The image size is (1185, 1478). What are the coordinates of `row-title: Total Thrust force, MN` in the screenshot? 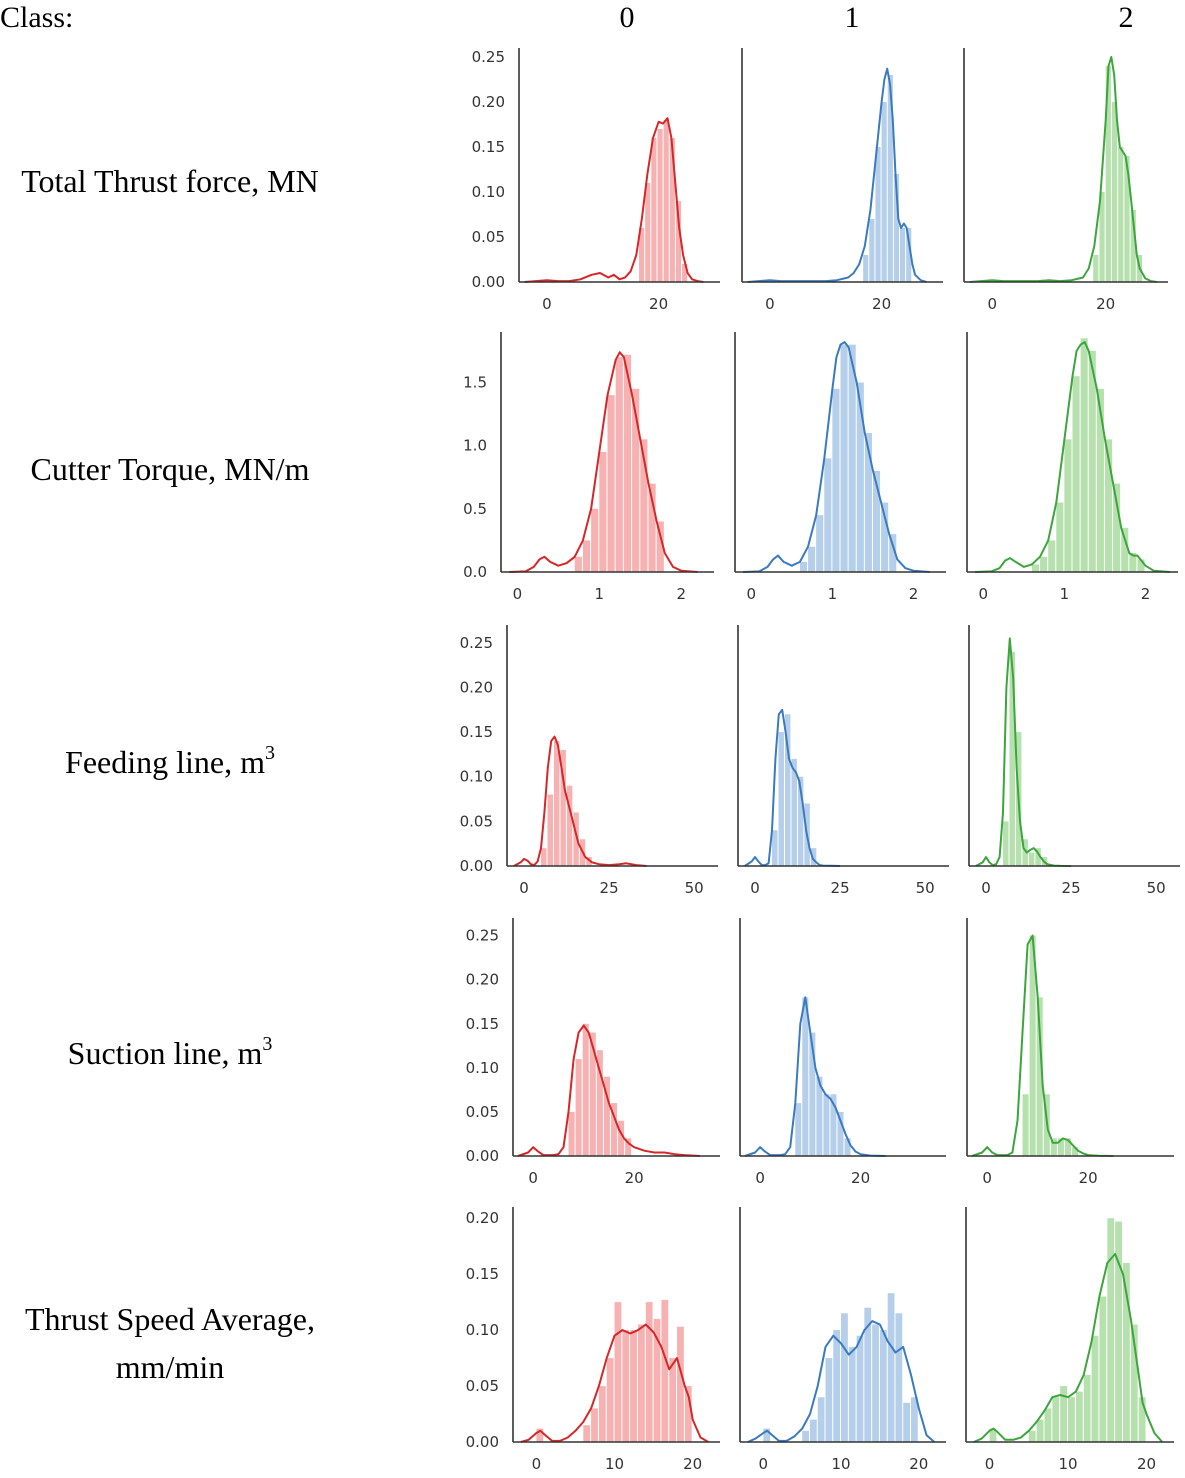 It's located at (170, 181).